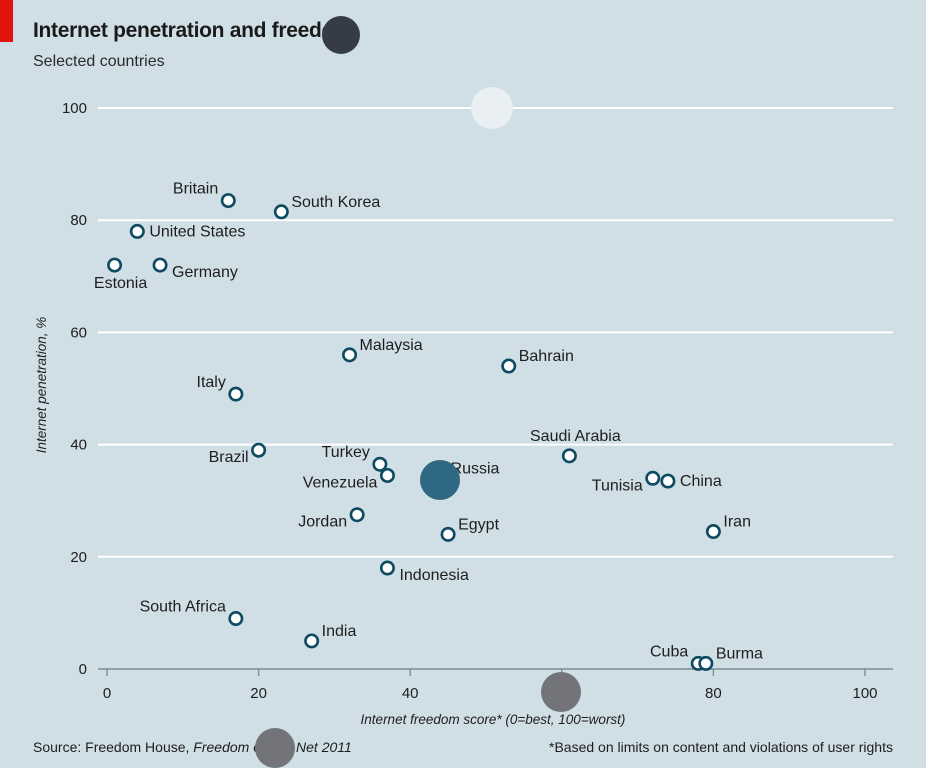 The width and height of the screenshot is (926, 768). What do you see at coordinates (713, 693) in the screenshot?
I see `x-tick-label: 80` at bounding box center [713, 693].